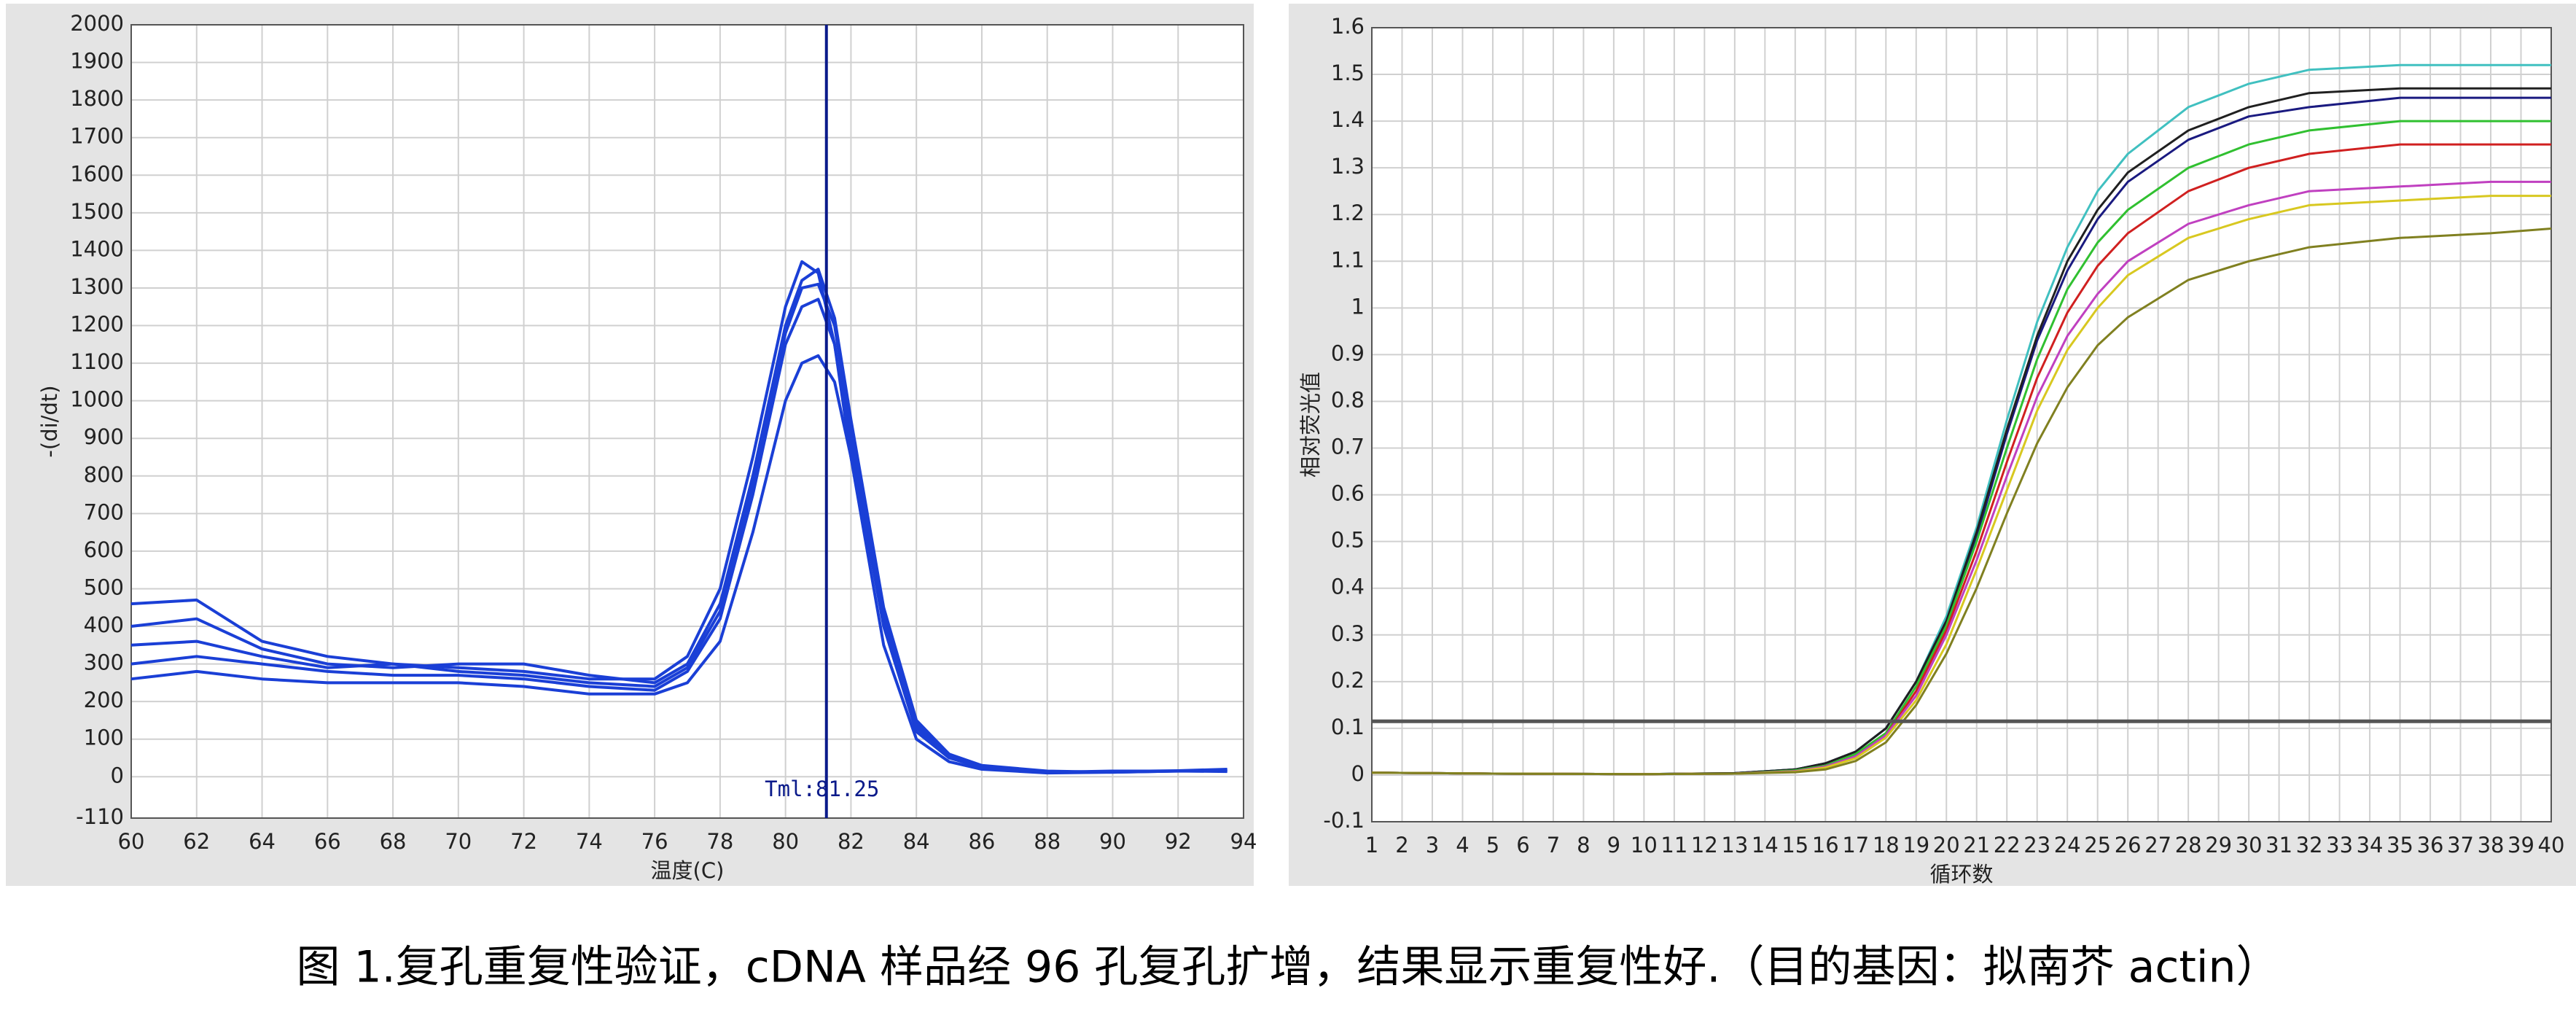 This screenshot has width=2576, height=1031. Describe the element at coordinates (785, 842) in the screenshot. I see `x-tick-label: 80` at that location.